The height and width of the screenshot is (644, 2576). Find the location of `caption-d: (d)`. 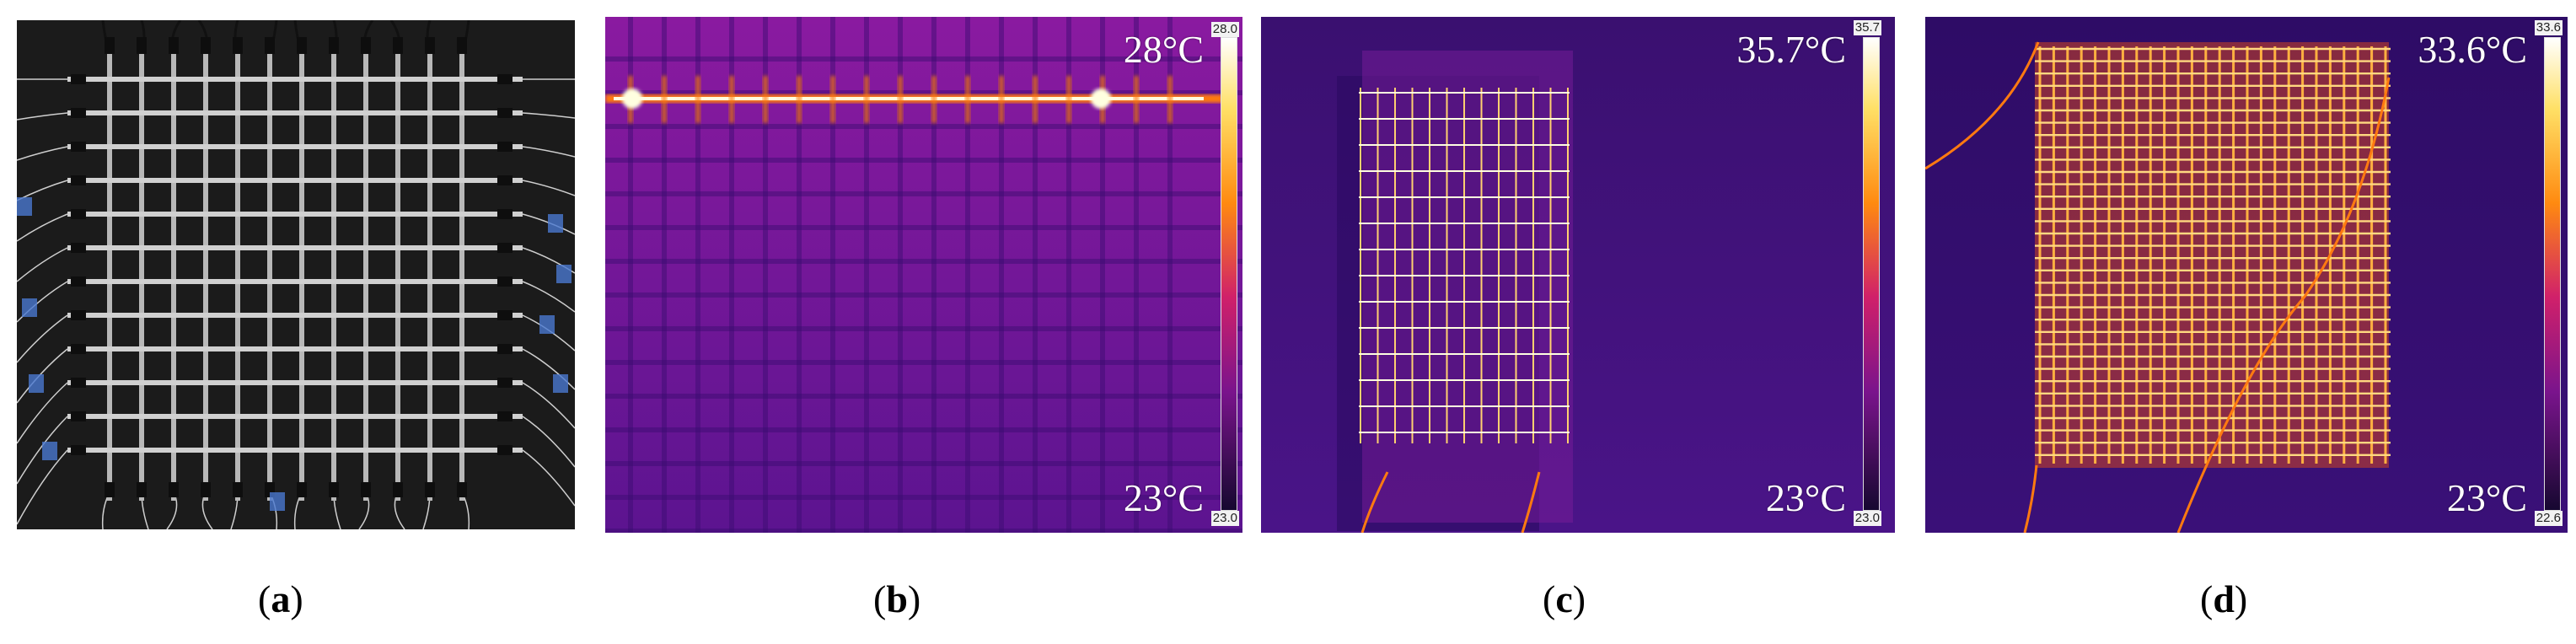

caption-d: (d) is located at coordinates (2224, 598).